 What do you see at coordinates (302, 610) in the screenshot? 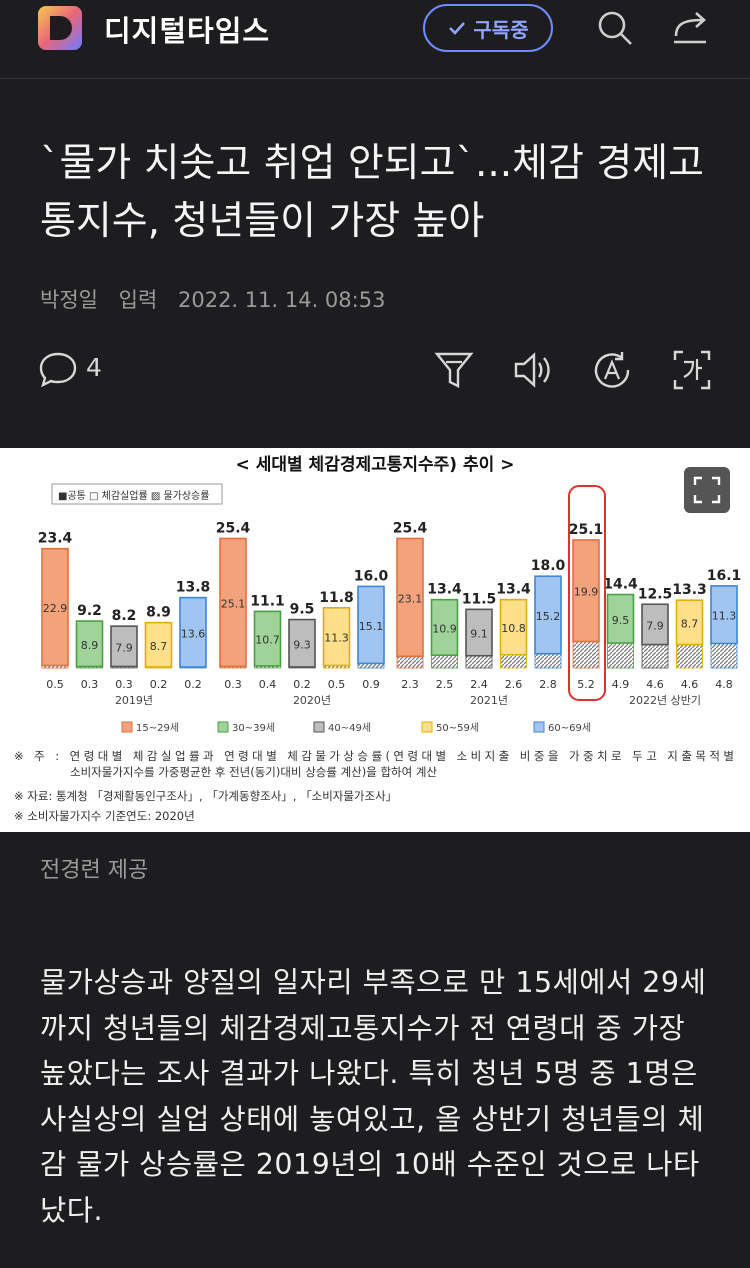
I see `bar-total-label: 9.5` at bounding box center [302, 610].